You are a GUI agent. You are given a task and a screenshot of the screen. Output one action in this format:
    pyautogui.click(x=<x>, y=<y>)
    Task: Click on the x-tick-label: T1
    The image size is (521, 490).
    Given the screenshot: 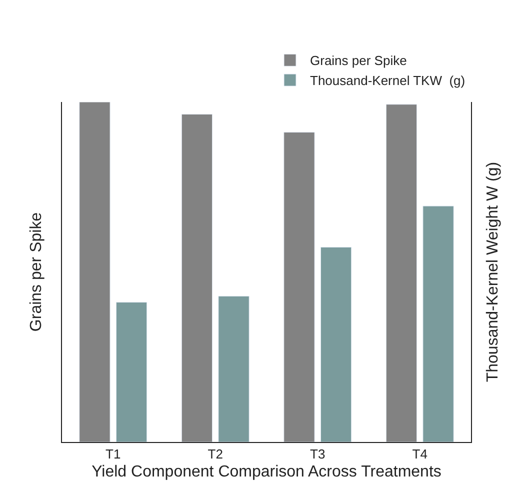 What is the action you would take?
    pyautogui.click(x=113, y=454)
    